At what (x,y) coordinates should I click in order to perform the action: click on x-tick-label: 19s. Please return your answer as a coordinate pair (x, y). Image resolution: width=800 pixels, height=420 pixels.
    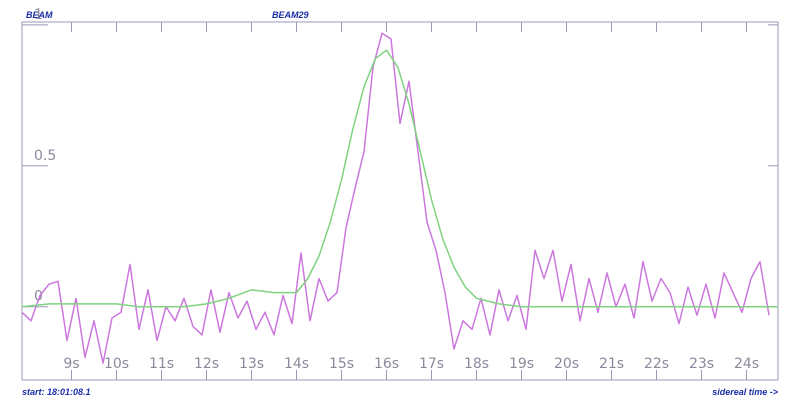
    Looking at the image, I should click on (521, 364).